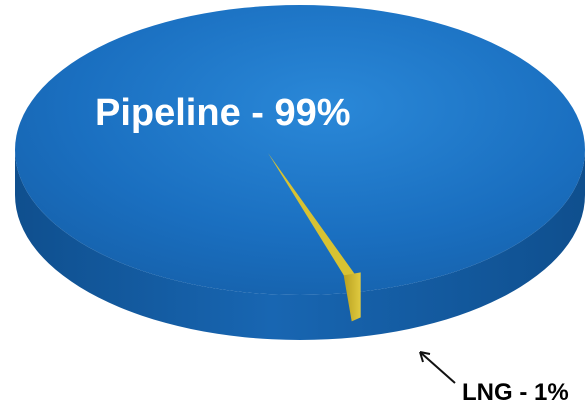  What do you see at coordinates (425, 357) in the screenshot?
I see `lng-annotation-arrowhead` at bounding box center [425, 357].